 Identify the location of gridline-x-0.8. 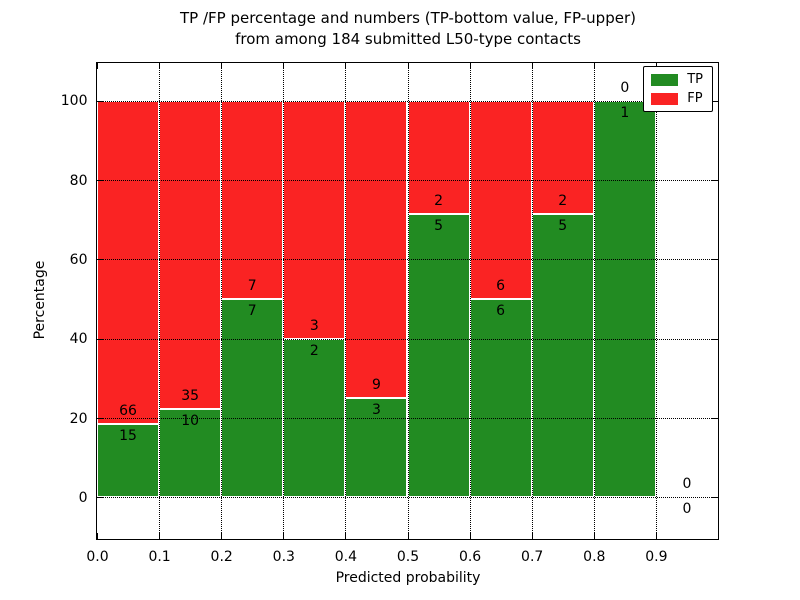
(594, 301).